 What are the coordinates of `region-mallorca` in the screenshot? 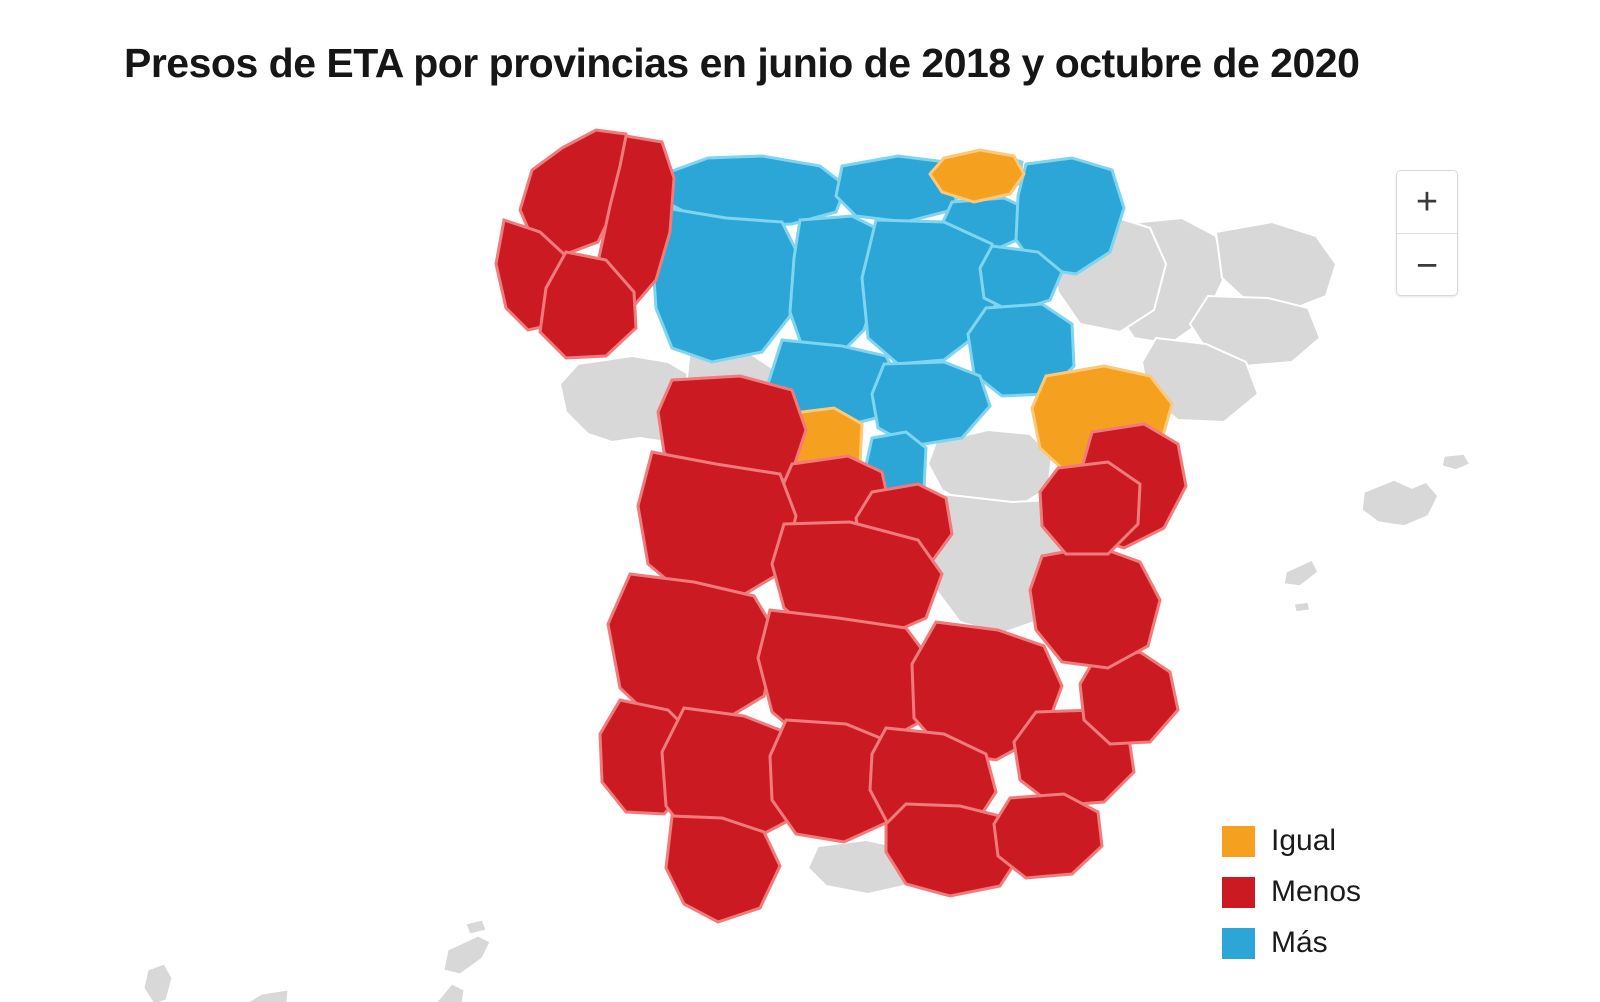 It's located at (1400, 503).